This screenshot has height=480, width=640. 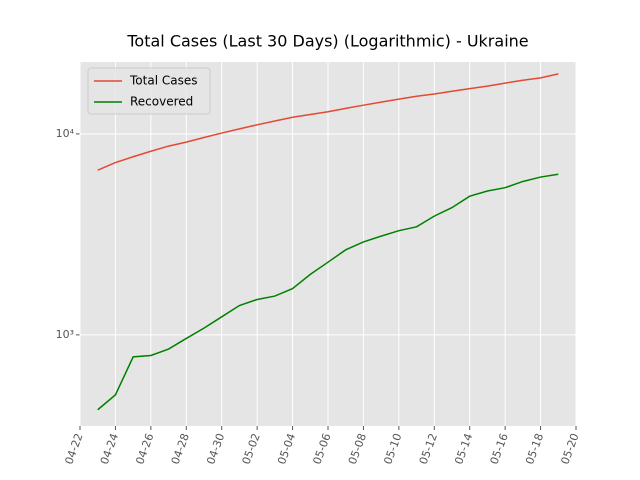 I want to click on x-tick-label: 05-02, so click(x=251, y=449).